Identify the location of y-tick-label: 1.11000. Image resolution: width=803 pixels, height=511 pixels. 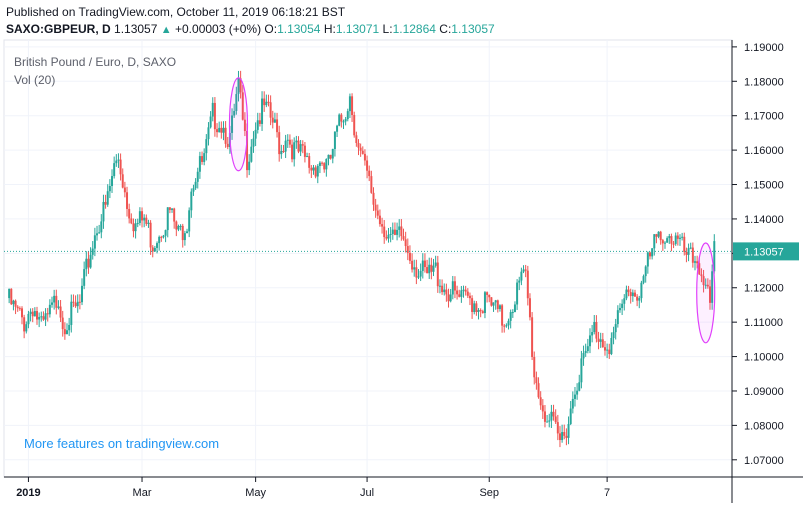
(763, 323).